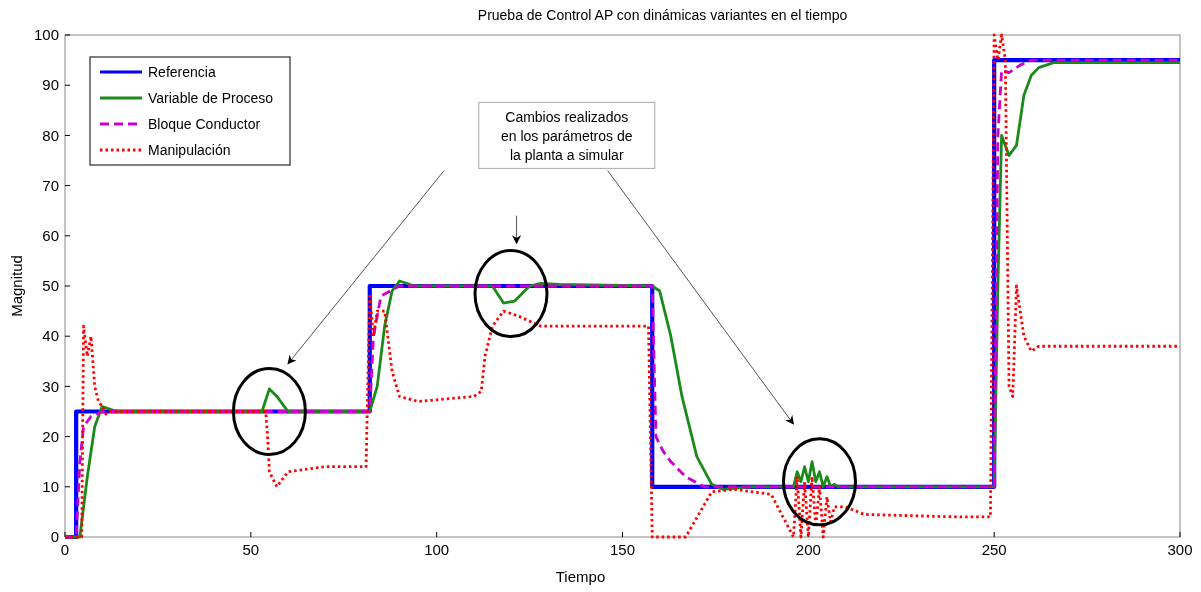 This screenshot has width=1201, height=592. What do you see at coordinates (46, 35) in the screenshot?
I see `y-tick-label: 100` at bounding box center [46, 35].